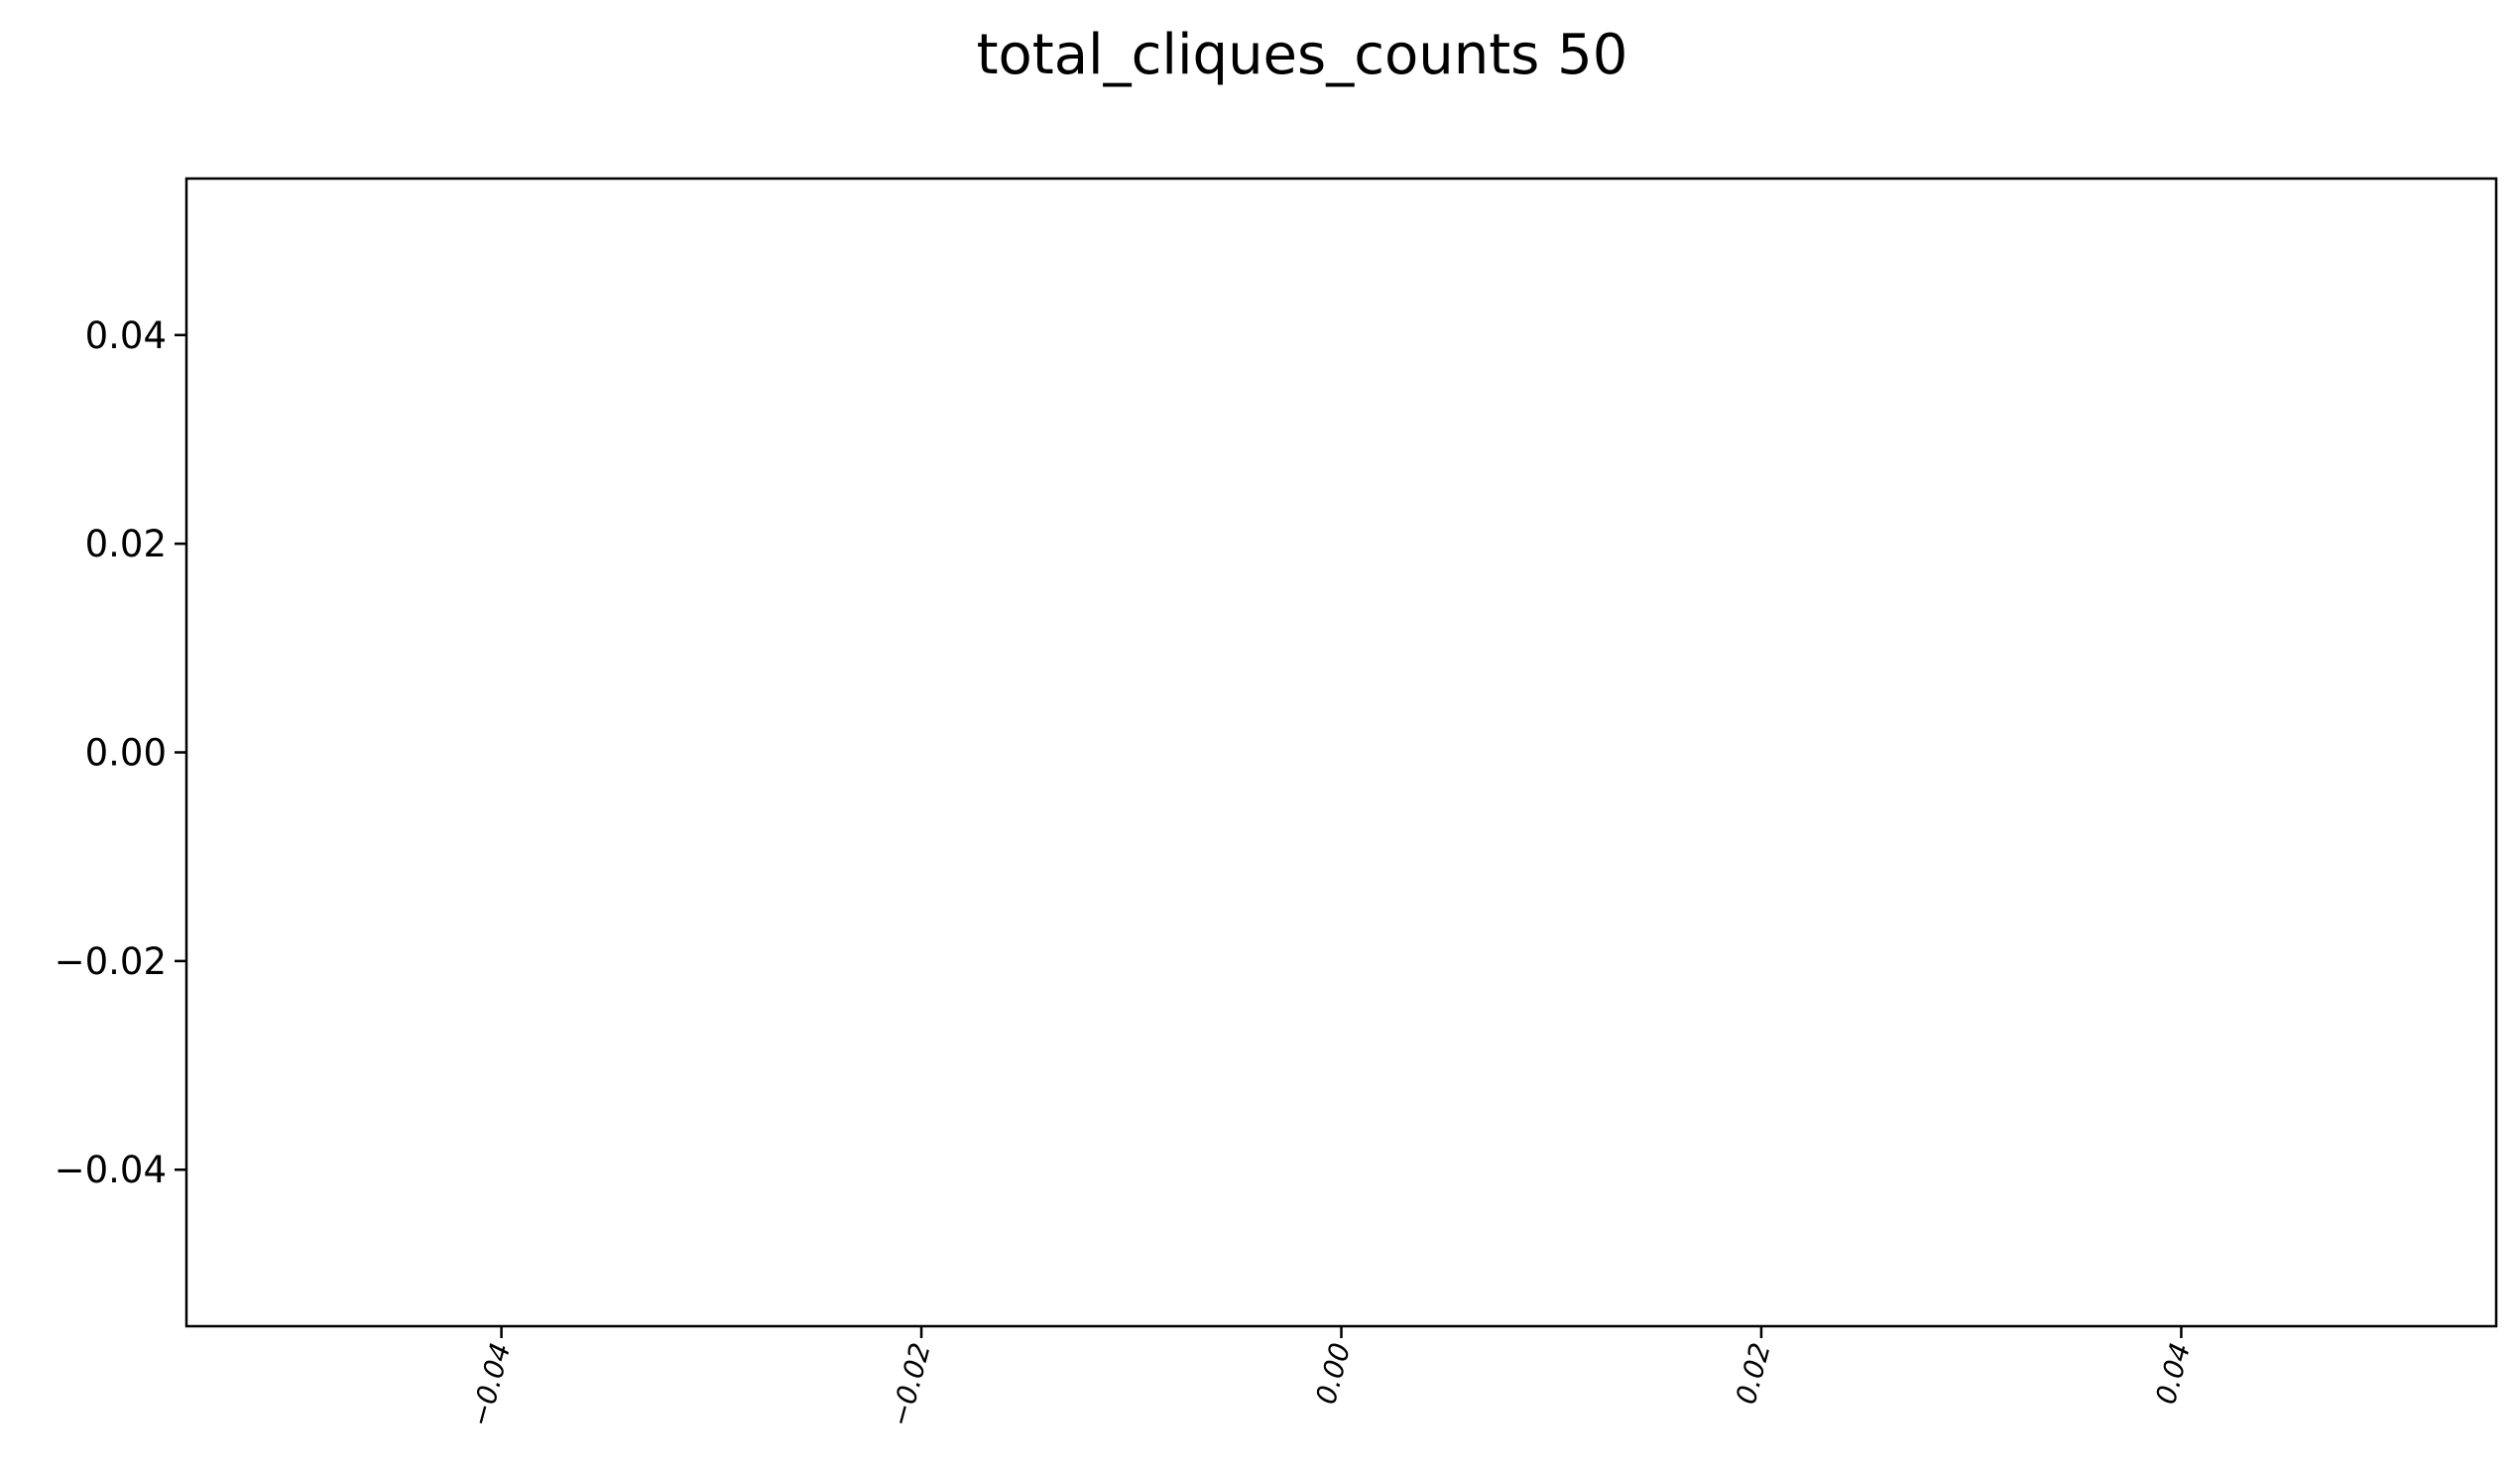 This screenshot has height=1475, width=2520. What do you see at coordinates (111, 1170) in the screenshot?
I see `y-tick-label: −0.04` at bounding box center [111, 1170].